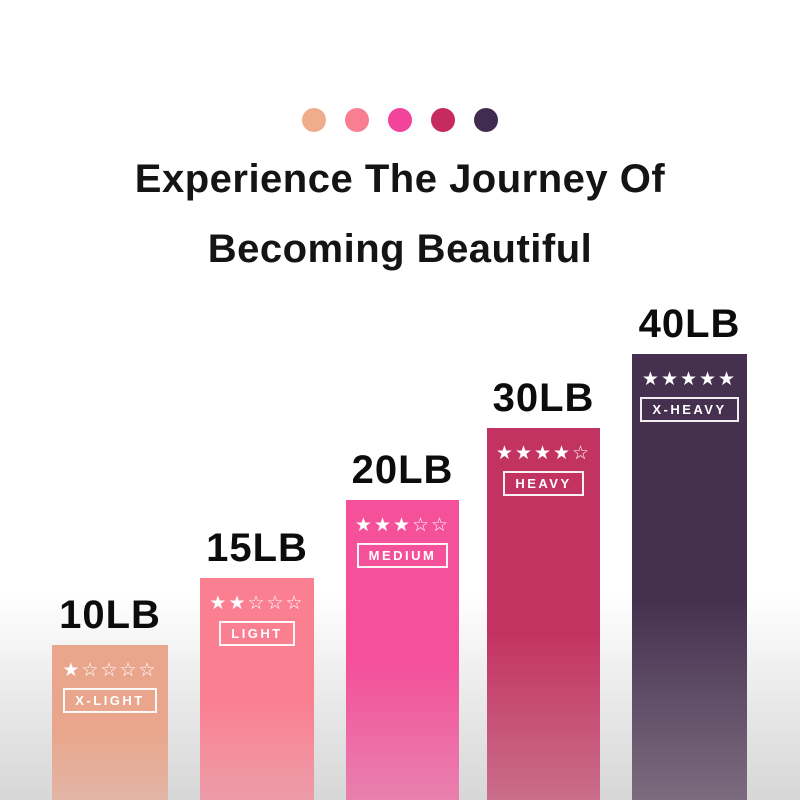 This screenshot has width=800, height=800. I want to click on palette-dot-medium, so click(400, 120).